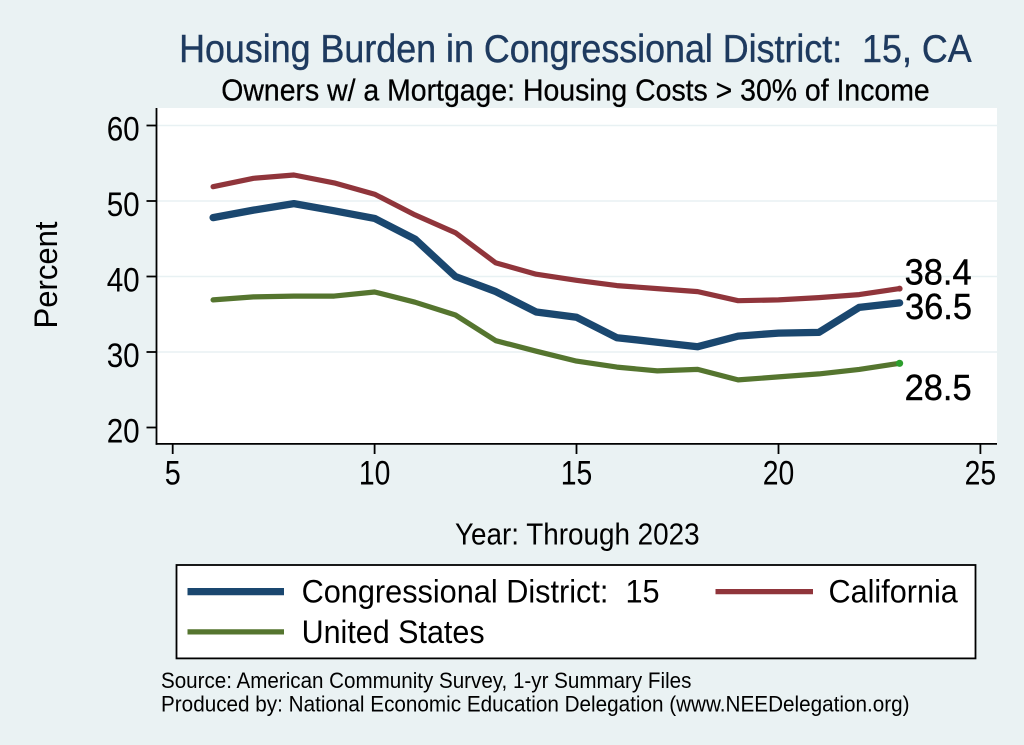 Image resolution: width=1024 pixels, height=745 pixels. Describe the element at coordinates (173, 474) in the screenshot. I see `svg-text: 5` at that location.